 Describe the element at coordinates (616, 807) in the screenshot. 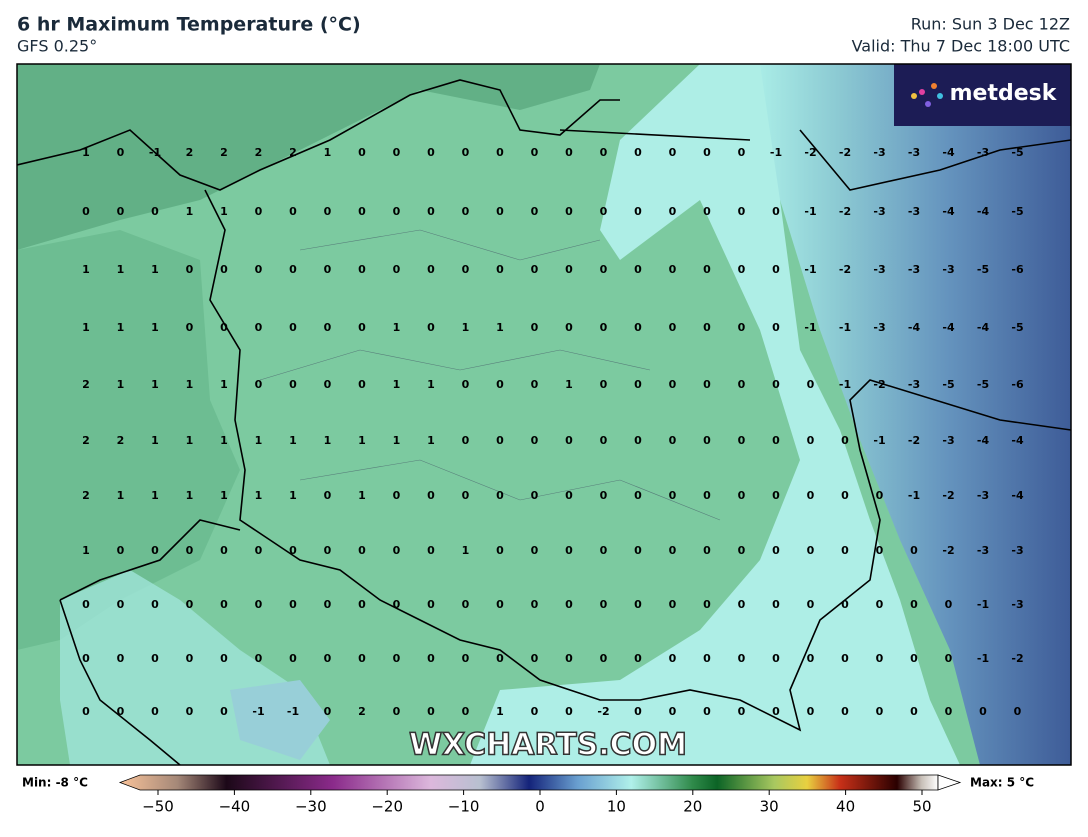

I see `colorbar-tick-label: 10` at that location.